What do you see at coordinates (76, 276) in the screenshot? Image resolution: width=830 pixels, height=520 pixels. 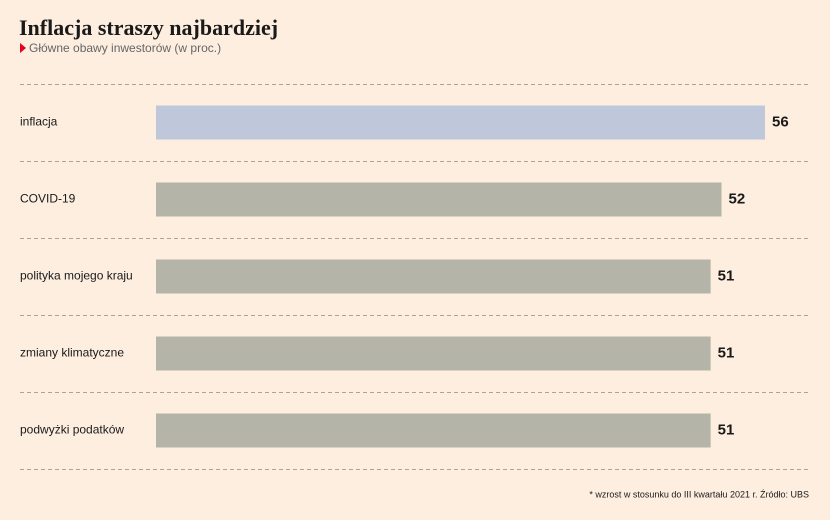 I see `category-label: polityka mojego kraju` at bounding box center [76, 276].